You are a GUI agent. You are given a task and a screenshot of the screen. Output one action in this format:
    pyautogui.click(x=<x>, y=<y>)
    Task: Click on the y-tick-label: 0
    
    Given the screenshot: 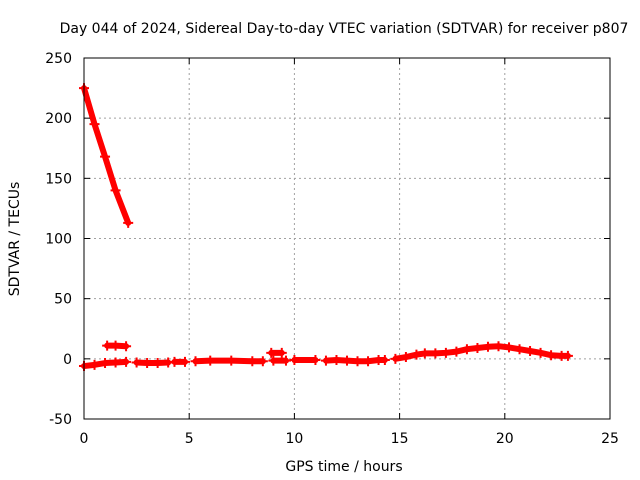 What is the action you would take?
    pyautogui.click(x=67, y=360)
    